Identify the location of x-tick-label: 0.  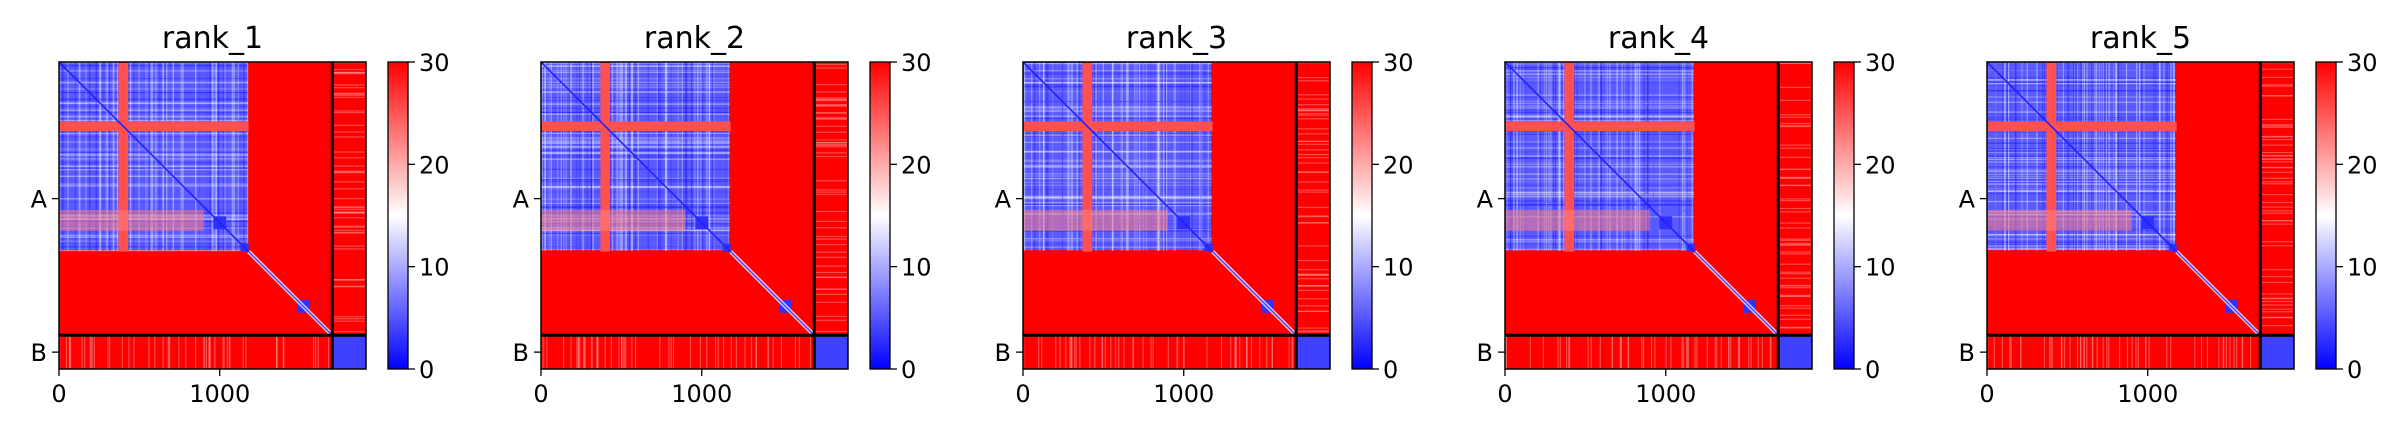
(1986, 394).